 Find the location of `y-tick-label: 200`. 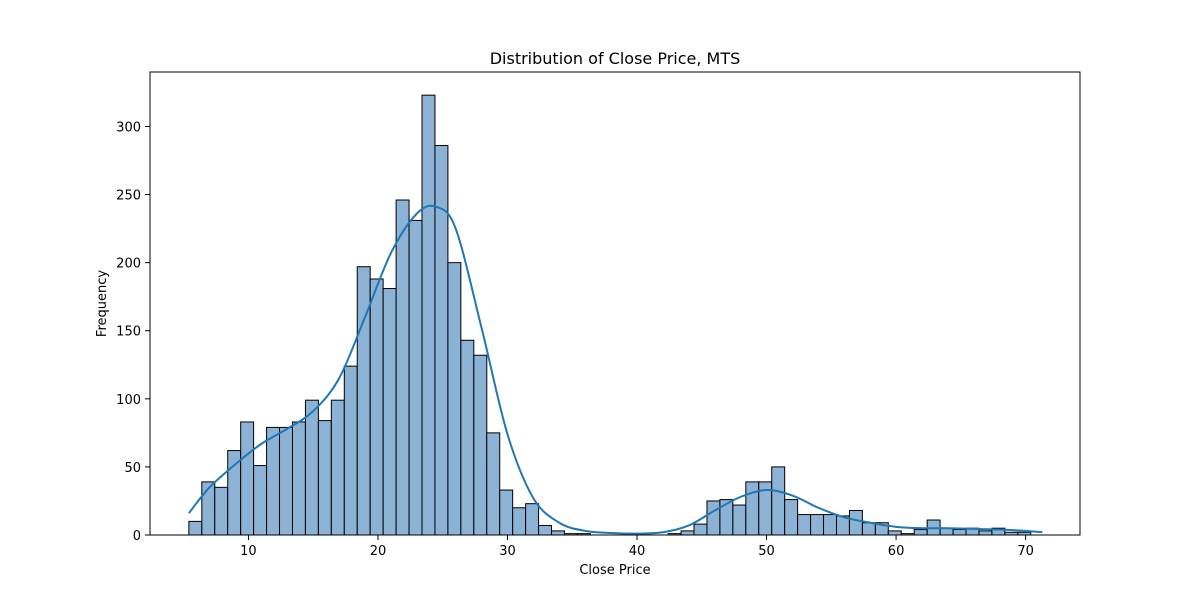

y-tick-label: 200 is located at coordinates (128, 264).